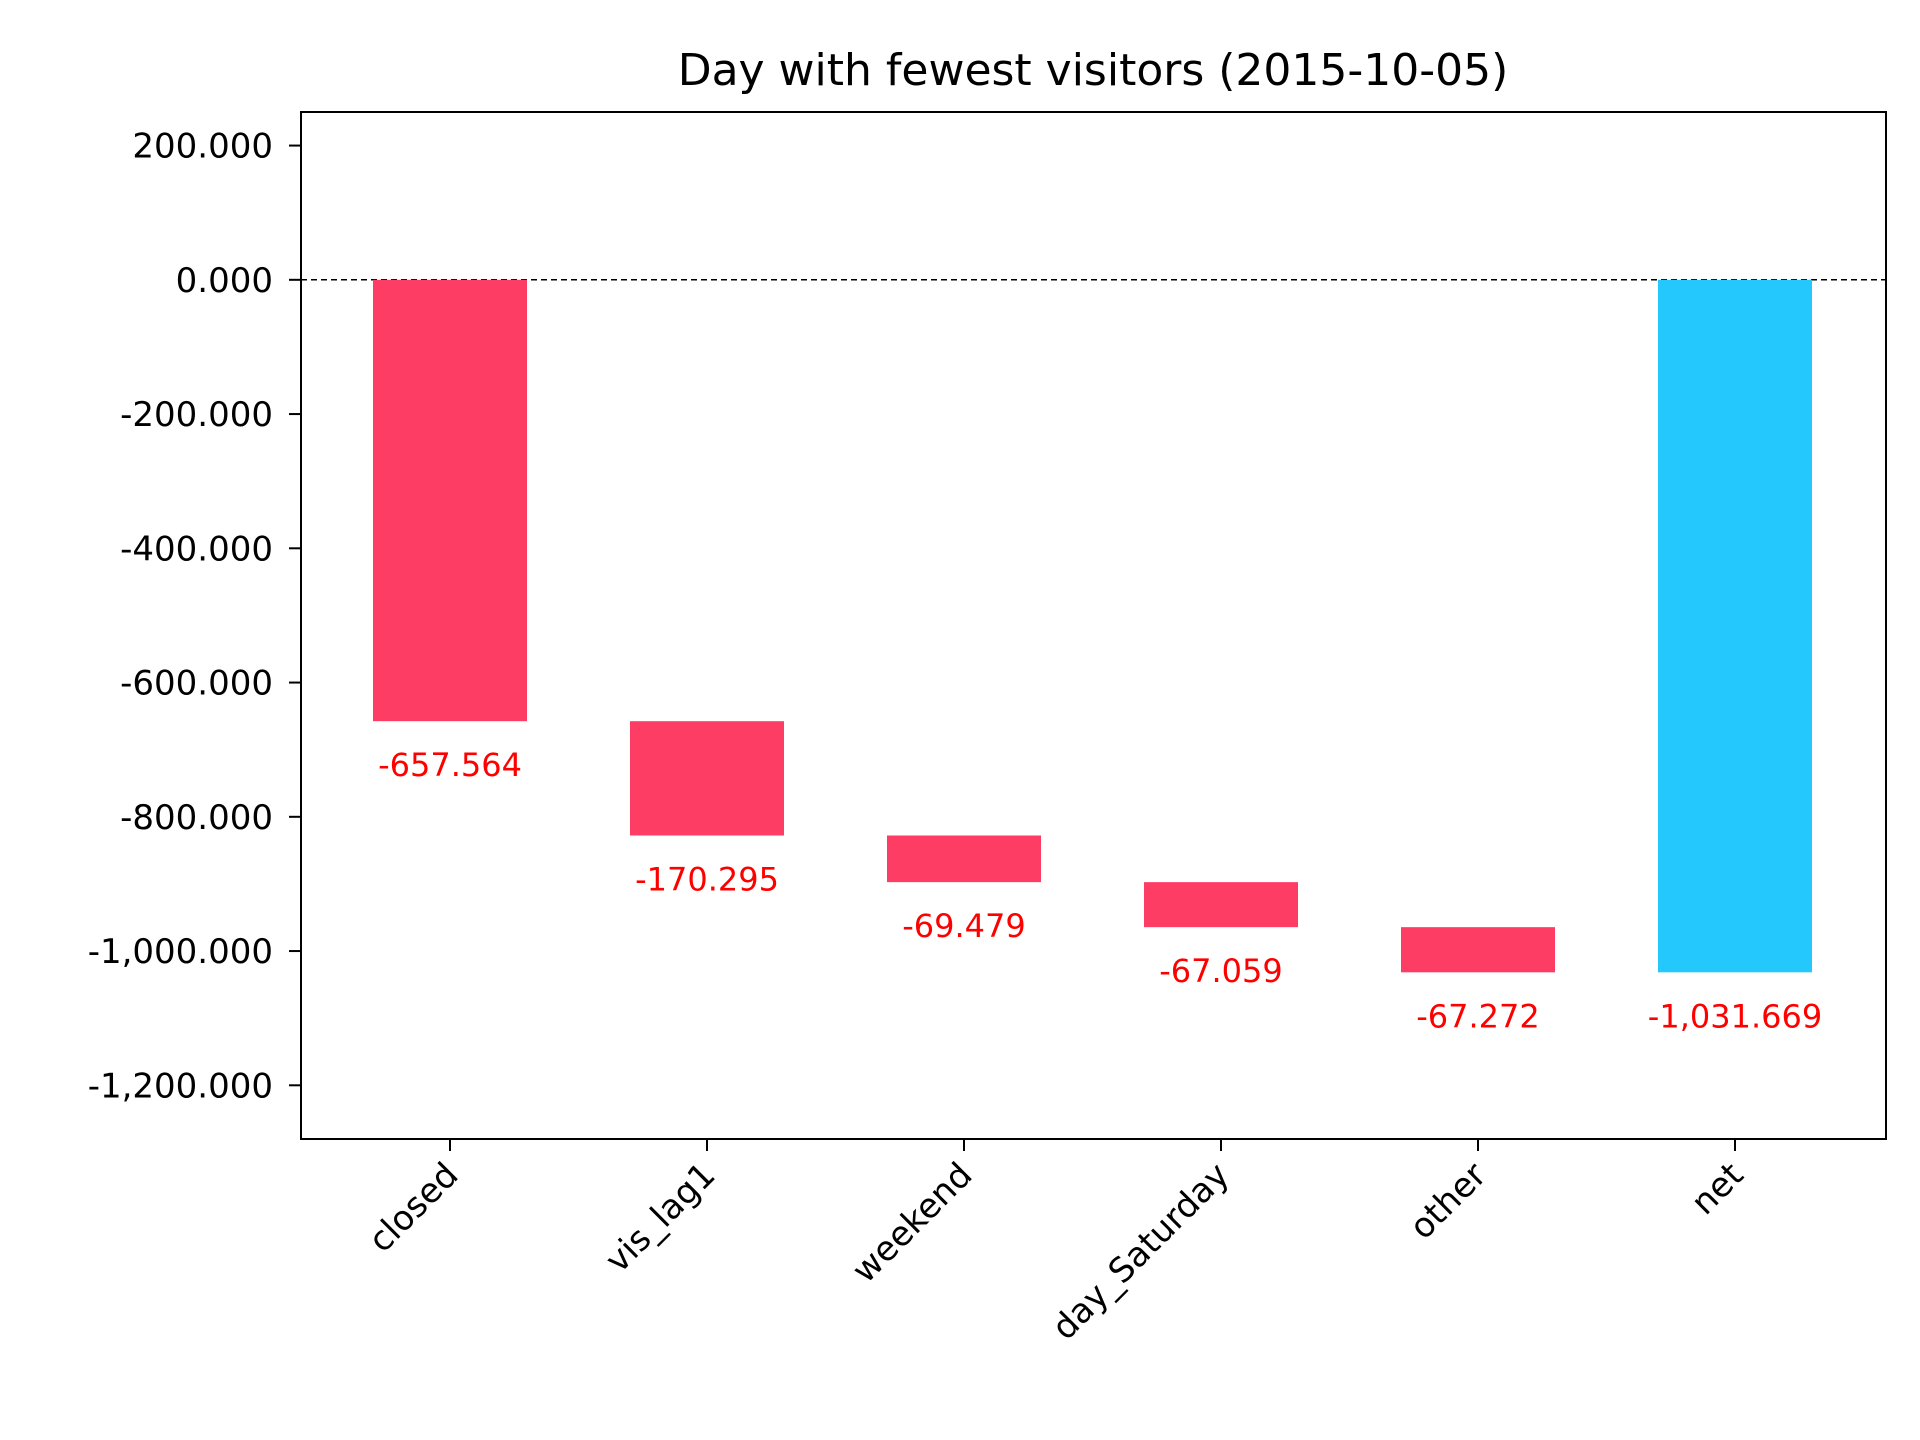 The width and height of the screenshot is (1920, 1440). Describe the element at coordinates (180, 952) in the screenshot. I see `y-tick-label: -1,000.000` at that location.